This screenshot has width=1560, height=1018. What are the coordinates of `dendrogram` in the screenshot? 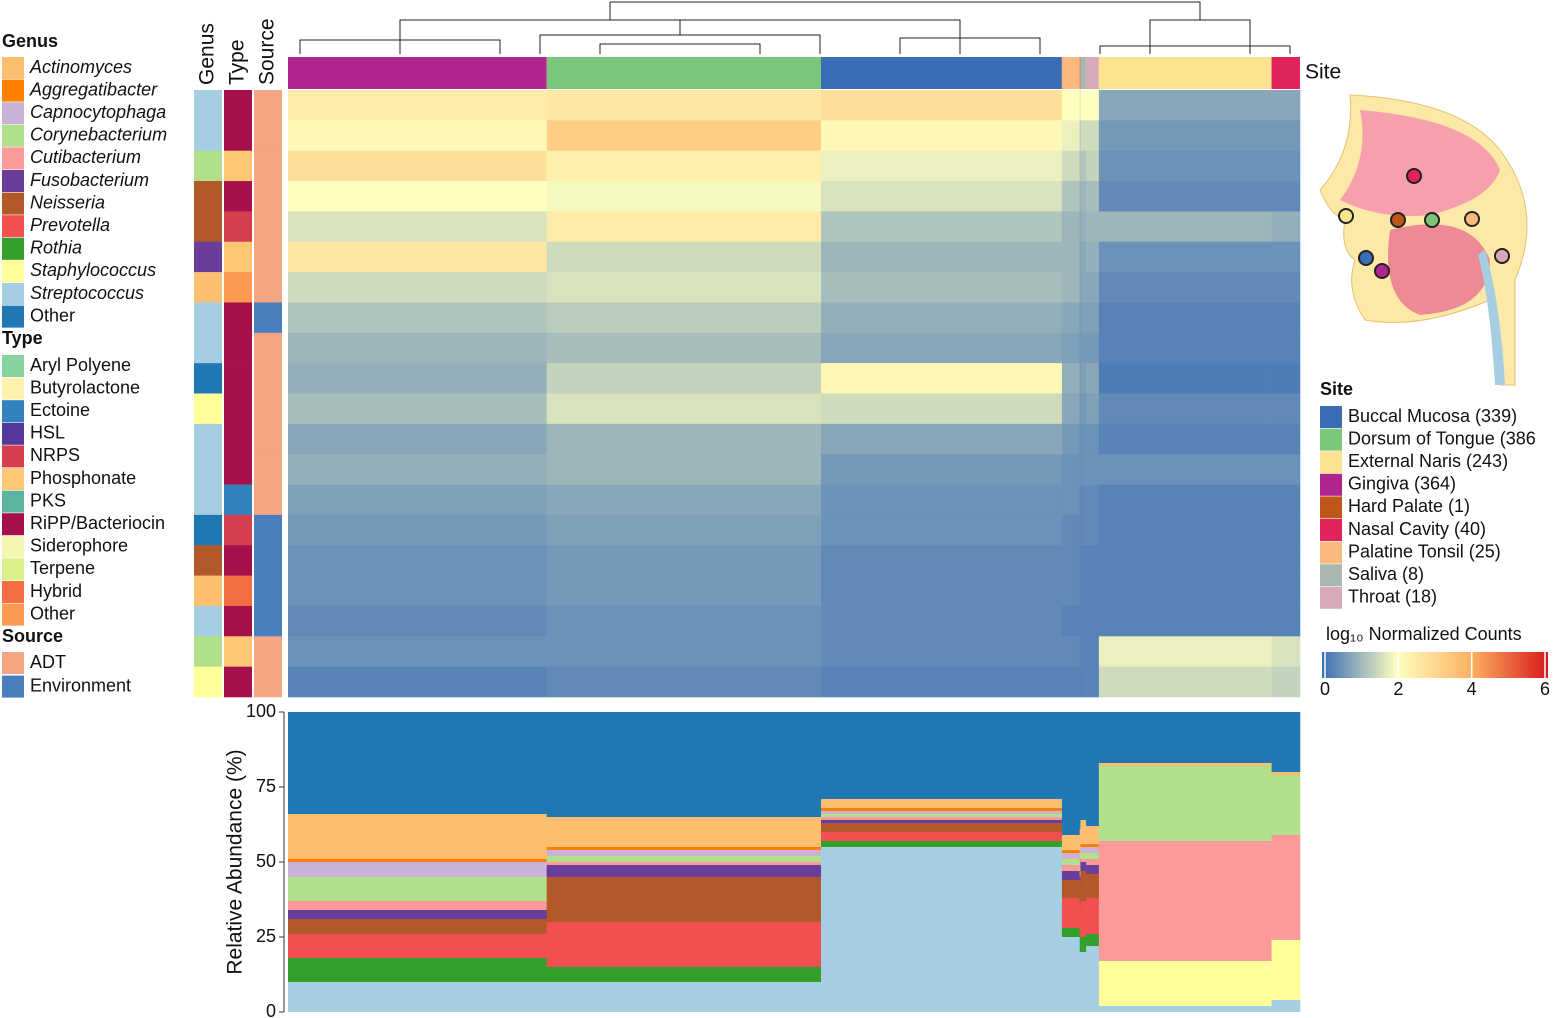 It's located at (795, 27).